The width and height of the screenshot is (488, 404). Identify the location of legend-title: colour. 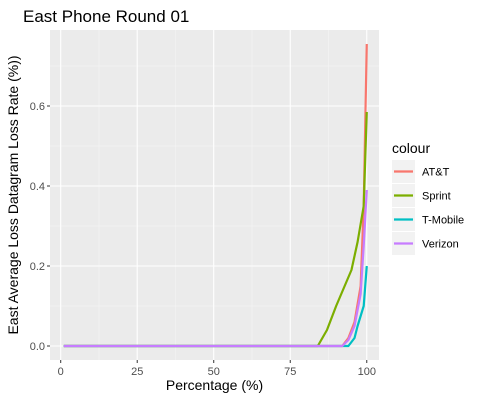
(411, 148).